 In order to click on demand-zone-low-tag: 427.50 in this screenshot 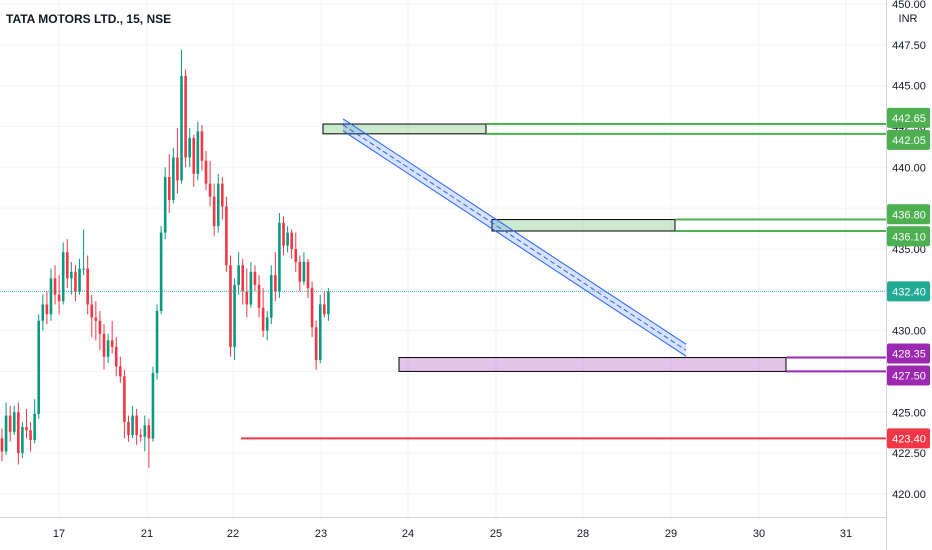, I will do `click(908, 375)`.